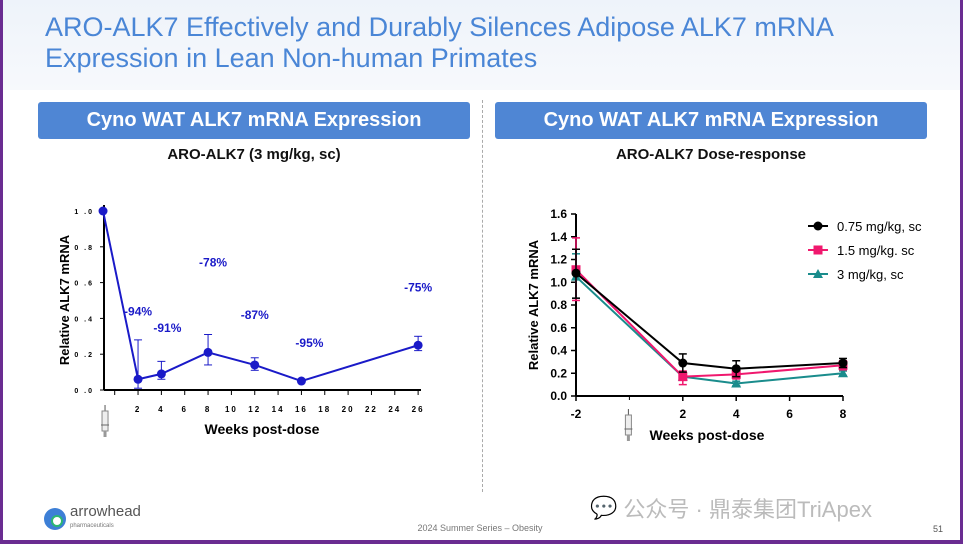  What do you see at coordinates (255, 315) in the screenshot?
I see `data-label: -87%` at bounding box center [255, 315].